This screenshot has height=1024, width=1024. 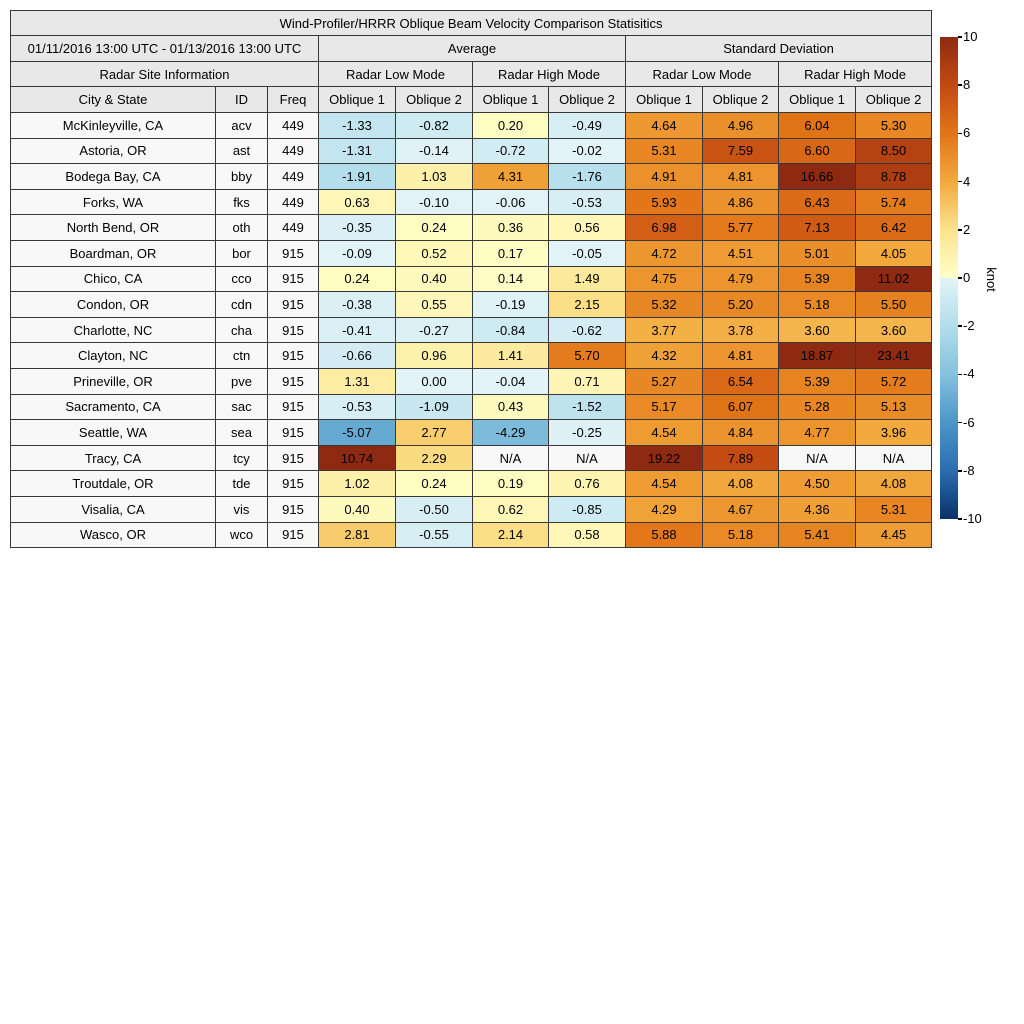 I want to click on value-cell: 7.13, so click(x=817, y=227).